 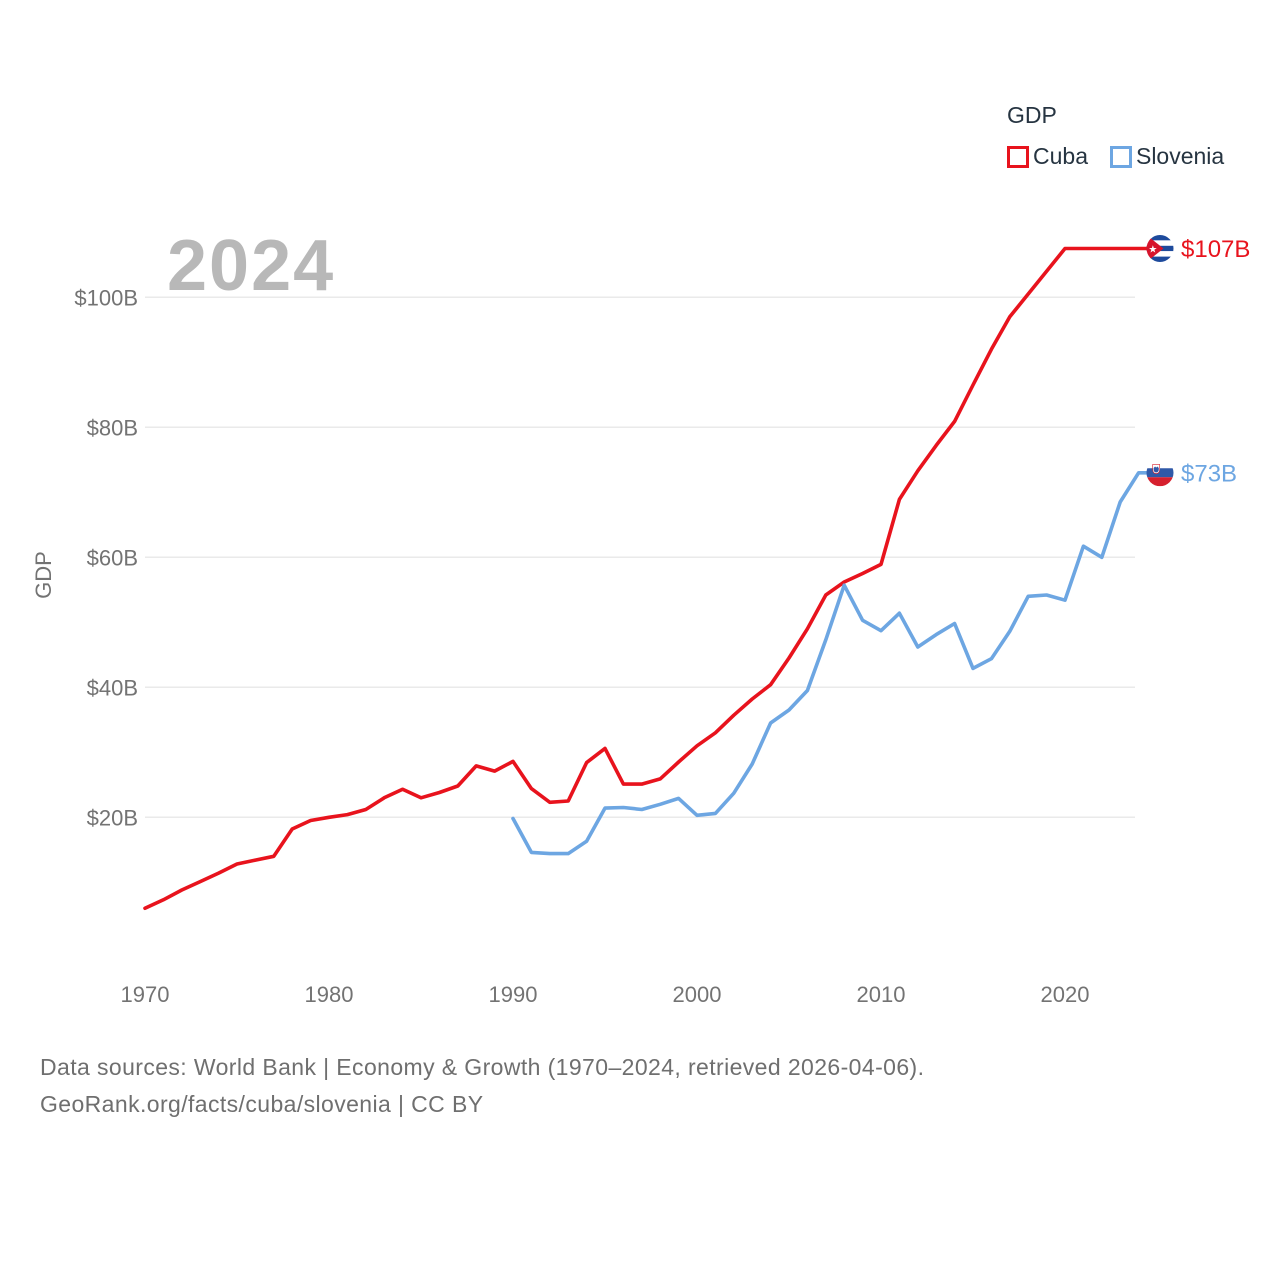 What do you see at coordinates (145, 994) in the screenshot?
I see `x-tick-label: 1970` at bounding box center [145, 994].